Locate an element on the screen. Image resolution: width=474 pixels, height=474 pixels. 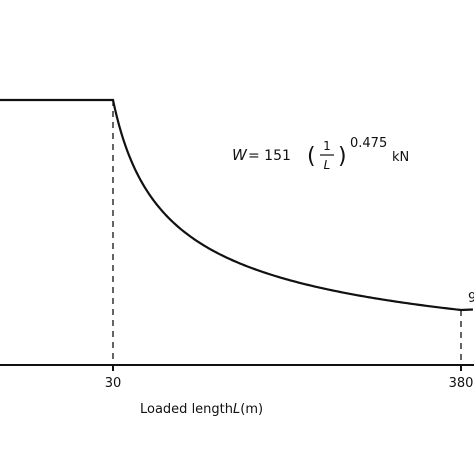
formula-exponent: 0.475 is located at coordinates (368, 143).